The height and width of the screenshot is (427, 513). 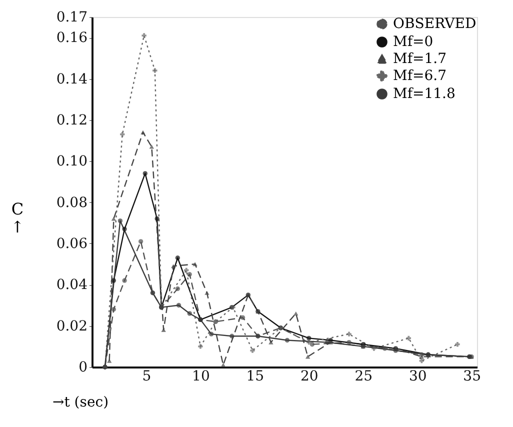 I want to click on x-tick-label: 20, so click(x=309, y=376).